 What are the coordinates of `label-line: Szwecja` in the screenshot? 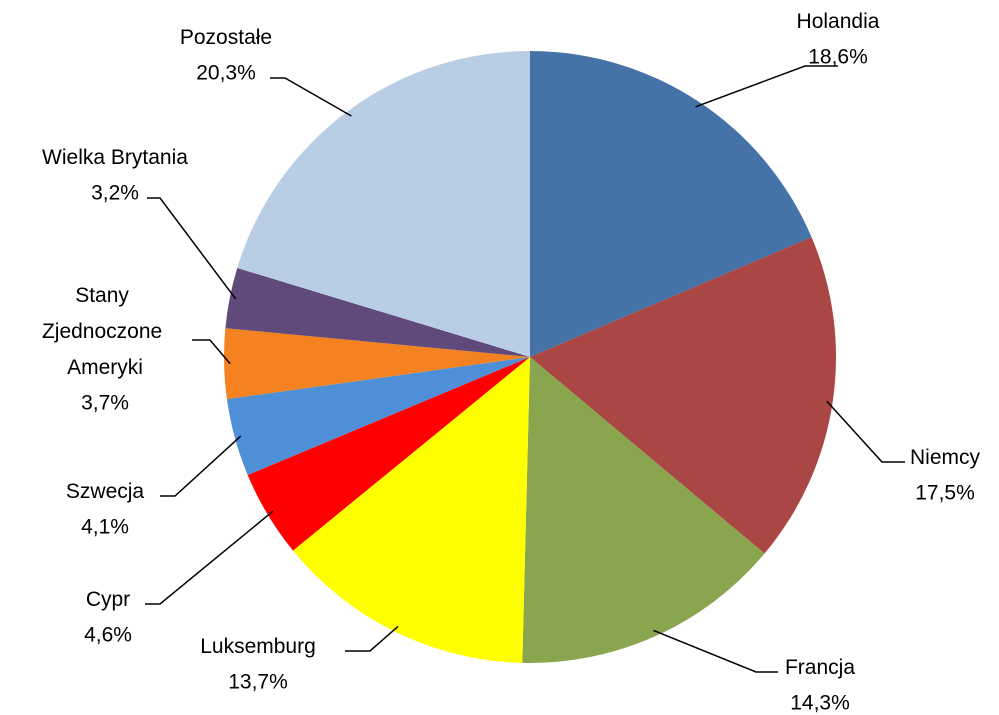 It's located at (105, 491).